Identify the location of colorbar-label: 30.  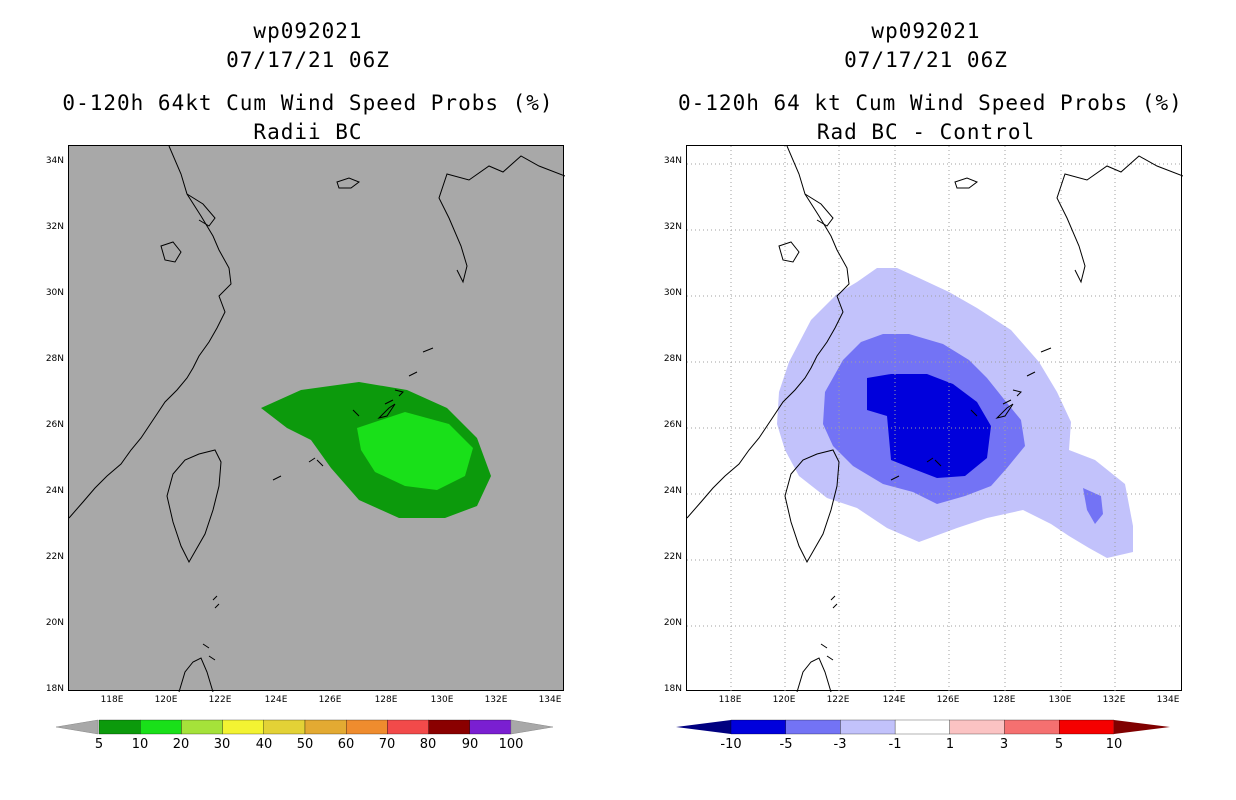
(222, 744).